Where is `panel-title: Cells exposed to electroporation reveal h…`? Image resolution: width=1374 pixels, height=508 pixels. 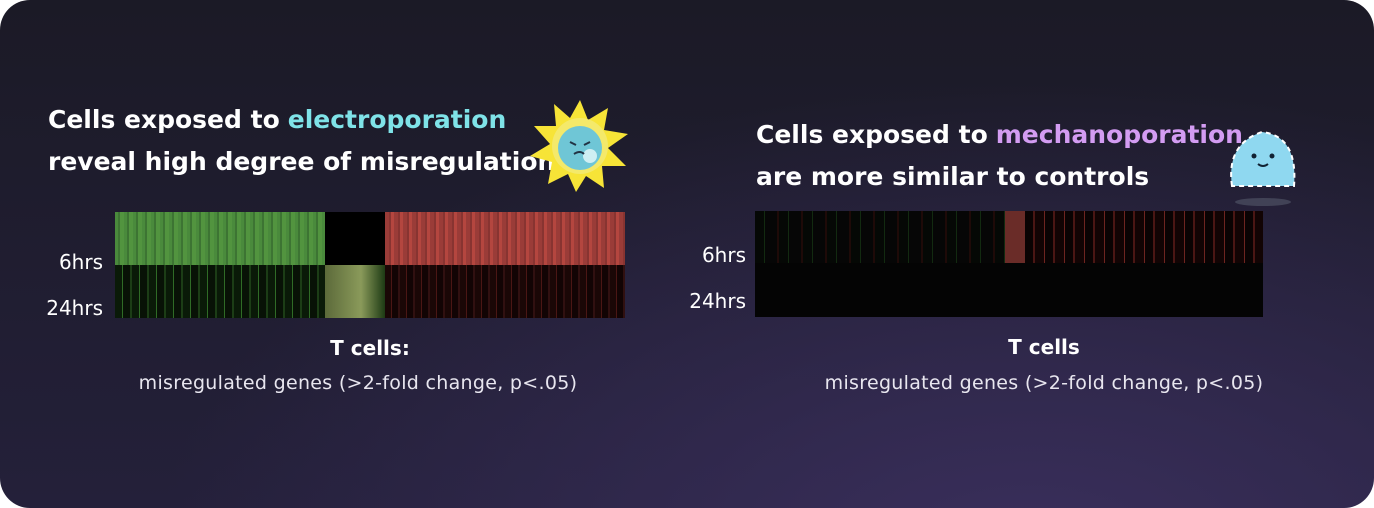 panel-title: Cells exposed to electroporation reveal h… is located at coordinates (301, 141).